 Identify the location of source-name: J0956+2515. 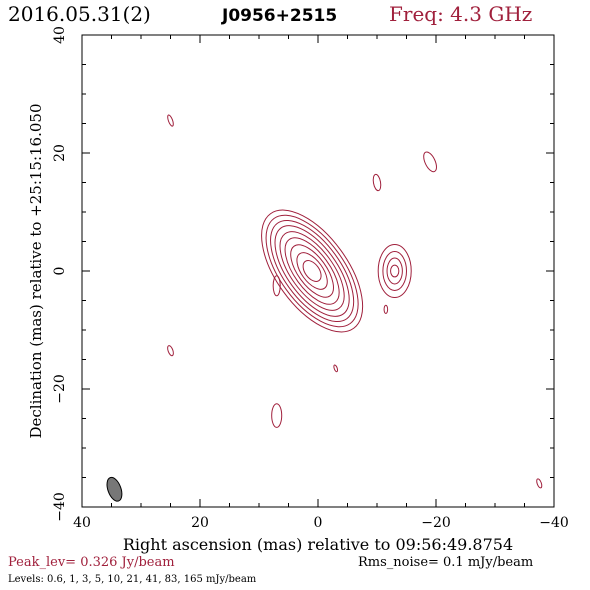
(279, 16).